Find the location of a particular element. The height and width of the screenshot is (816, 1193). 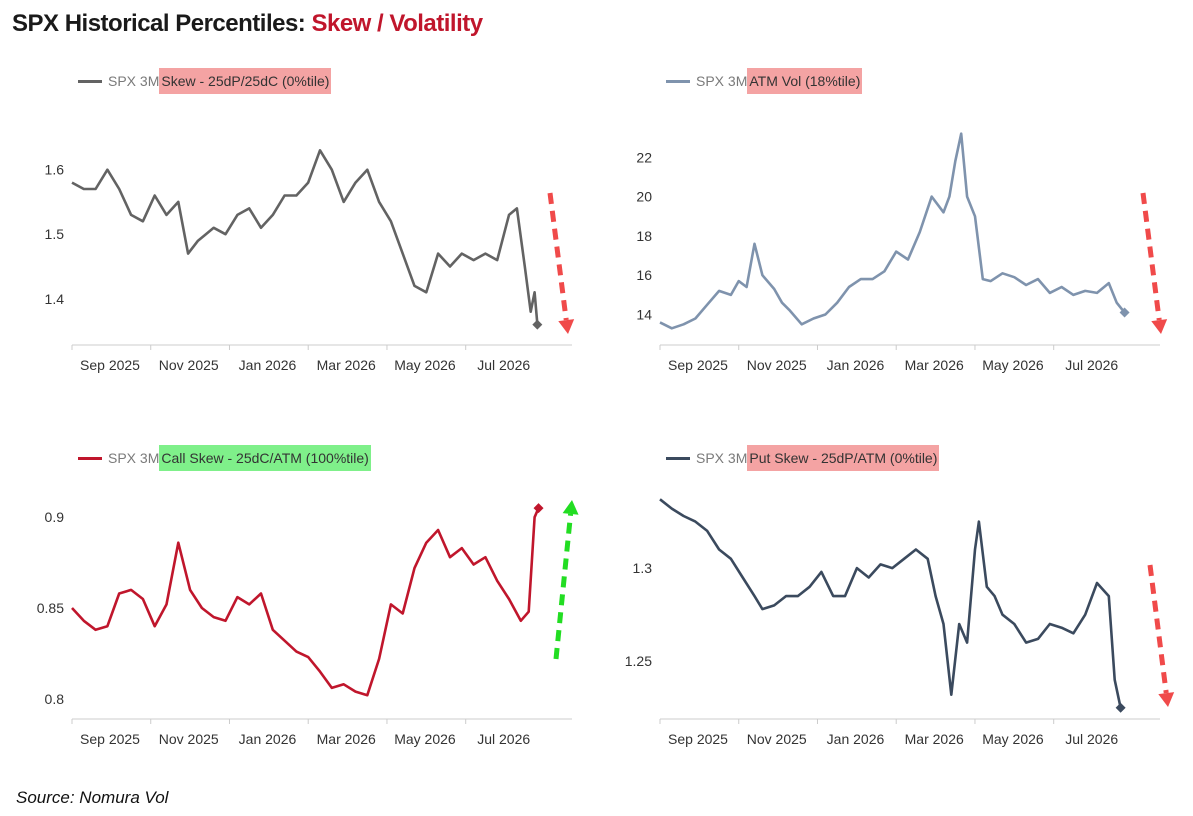

legend-label: ATM Vol (18%tile) is located at coordinates (805, 81).